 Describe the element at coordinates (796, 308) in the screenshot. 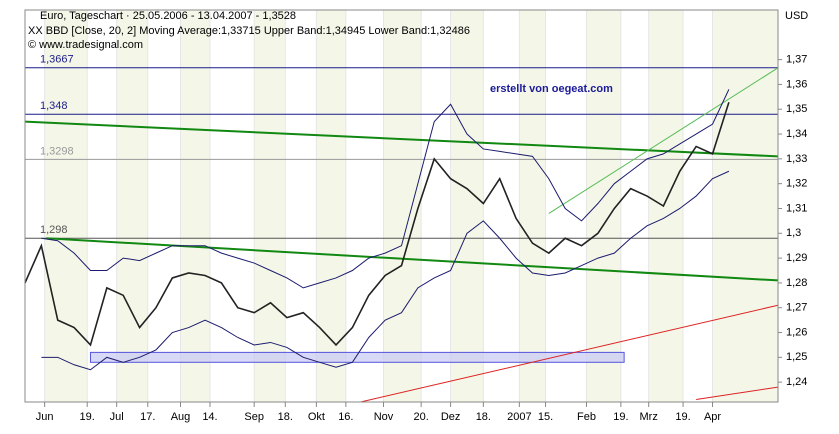

I see `y-tick-label: 1,27` at that location.